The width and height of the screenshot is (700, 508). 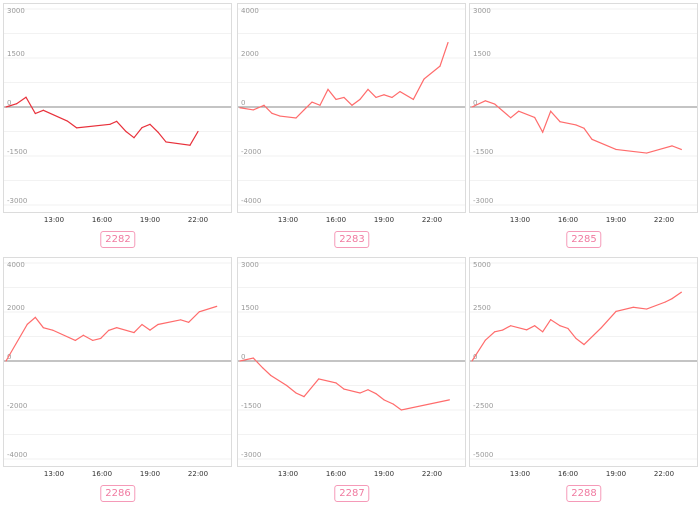 I want to click on chart-label-badge: 2287, so click(x=352, y=493).